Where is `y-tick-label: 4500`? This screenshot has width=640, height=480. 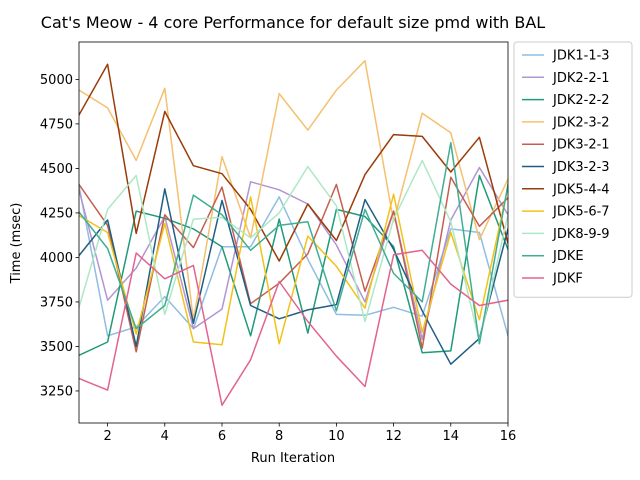 y-tick-label: 4500 is located at coordinates (56, 169).